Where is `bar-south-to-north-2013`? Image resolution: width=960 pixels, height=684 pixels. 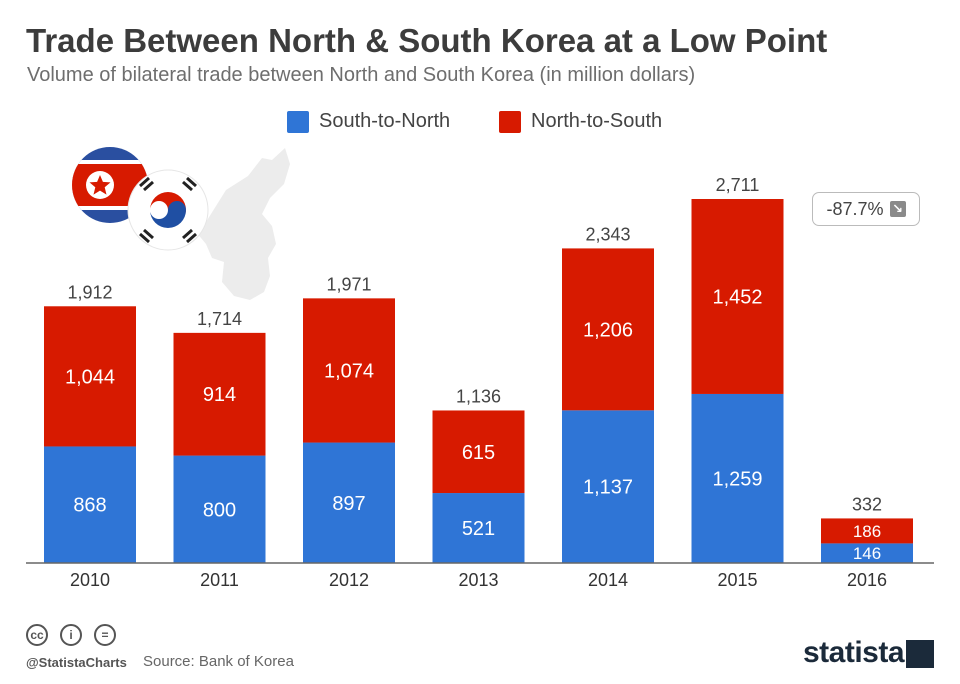
bar-south-to-north-2013 is located at coordinates (478, 528).